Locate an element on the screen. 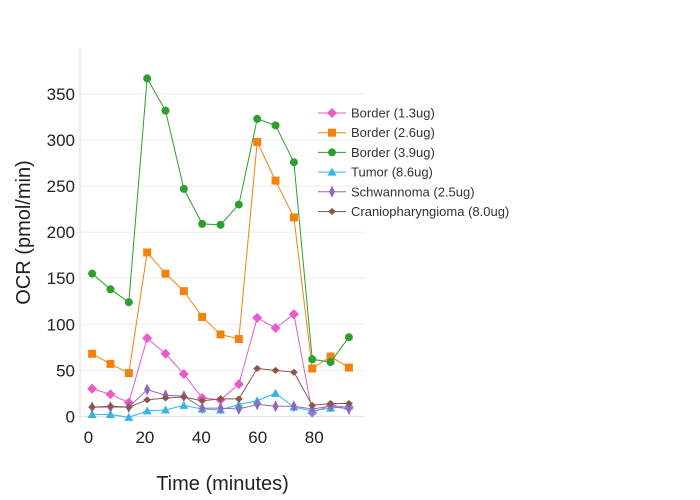 This screenshot has height=500, width=700. y-tick-label: 200 is located at coordinates (61, 232).